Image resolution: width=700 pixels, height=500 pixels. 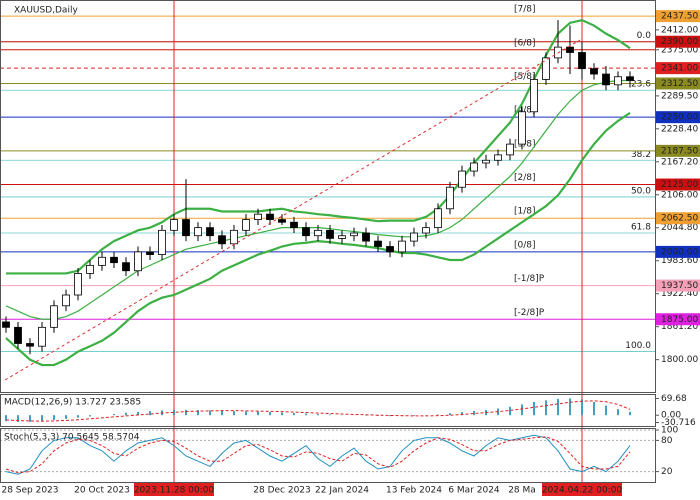 I want to click on level-label: 2390.00, so click(x=679, y=42).